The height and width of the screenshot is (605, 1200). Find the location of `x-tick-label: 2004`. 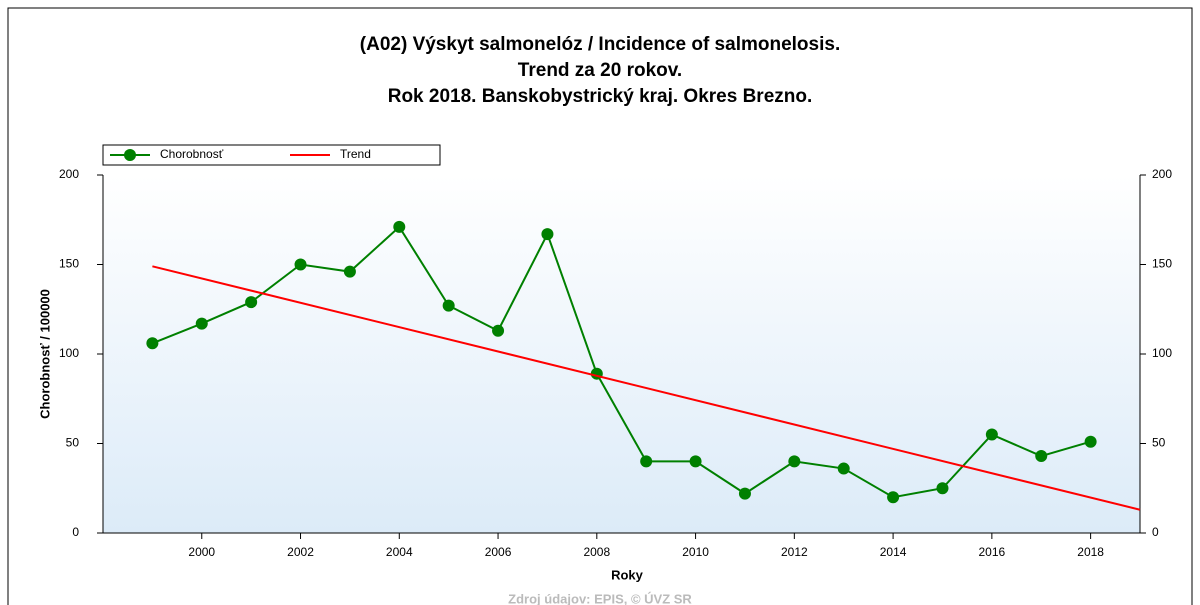

x-tick-label: 2004 is located at coordinates (399, 552).